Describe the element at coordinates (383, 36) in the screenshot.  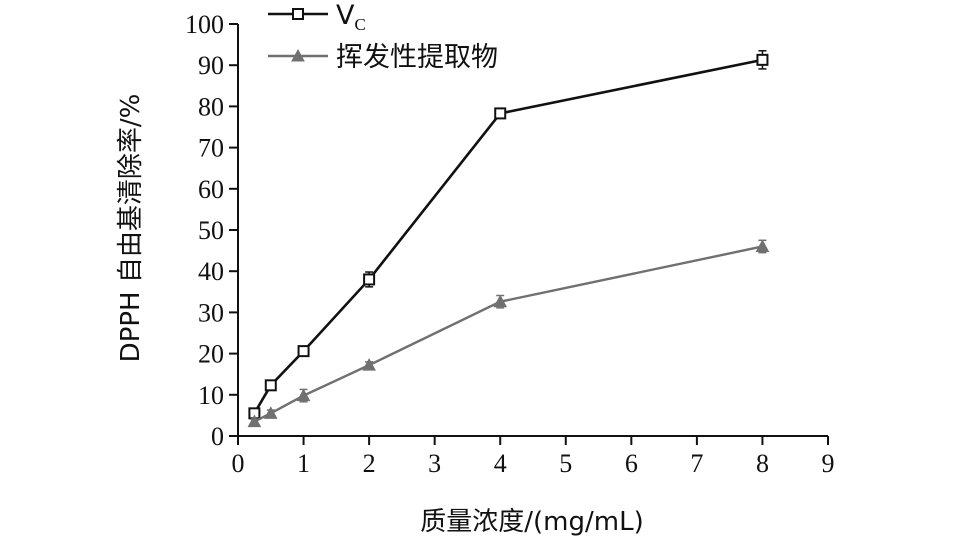
I see `legend: VC 挥发性提取物` at that location.